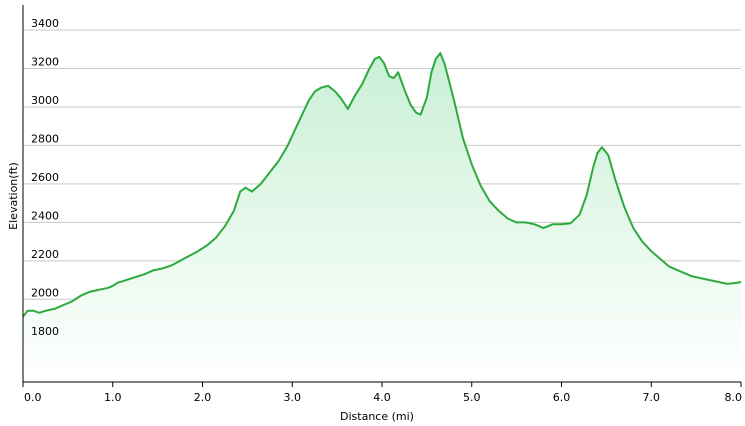 This screenshot has width=745, height=426. What do you see at coordinates (293, 397) in the screenshot?
I see `x-tick-label: 3.0` at bounding box center [293, 397].